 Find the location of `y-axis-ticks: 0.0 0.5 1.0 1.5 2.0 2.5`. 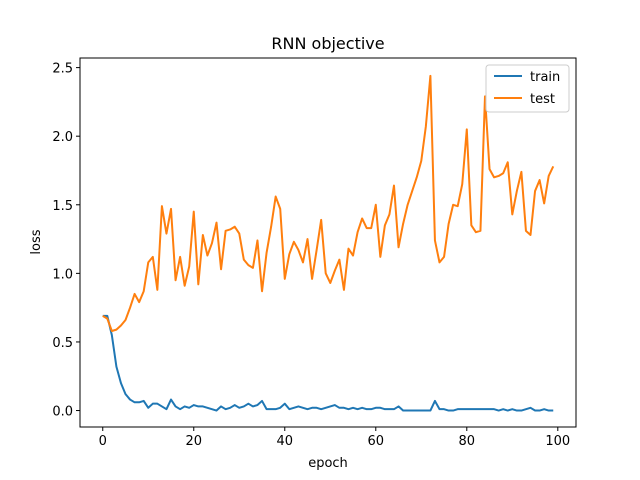

y-axis-ticks: 0.0 0.5 1.0 1.5 2.0 2.5 is located at coordinates (66, 241).